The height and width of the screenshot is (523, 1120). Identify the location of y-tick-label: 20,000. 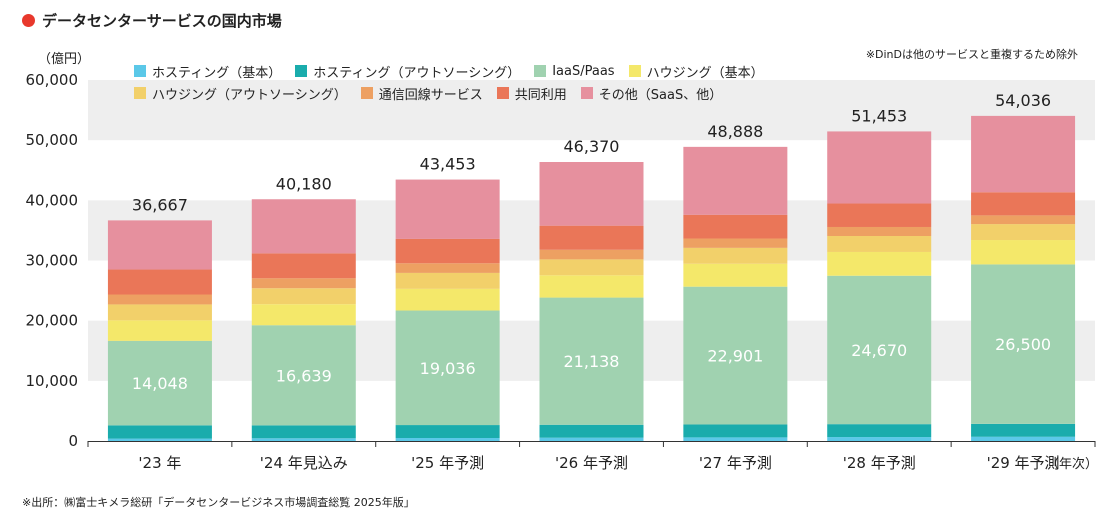
(52, 321).